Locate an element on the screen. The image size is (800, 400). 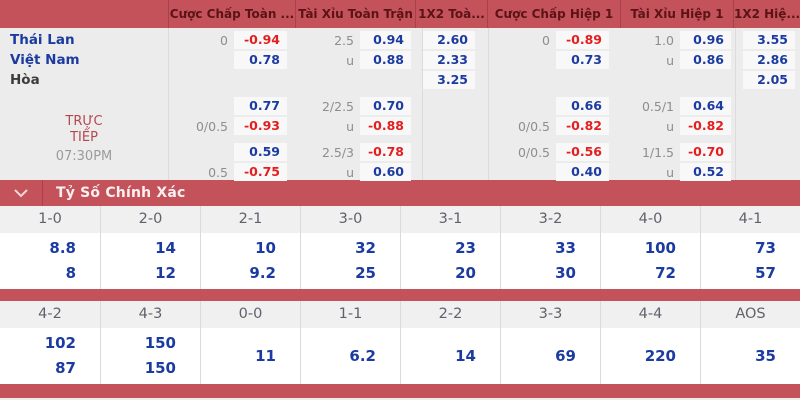
score-label: 4-4 is located at coordinates (650, 314).